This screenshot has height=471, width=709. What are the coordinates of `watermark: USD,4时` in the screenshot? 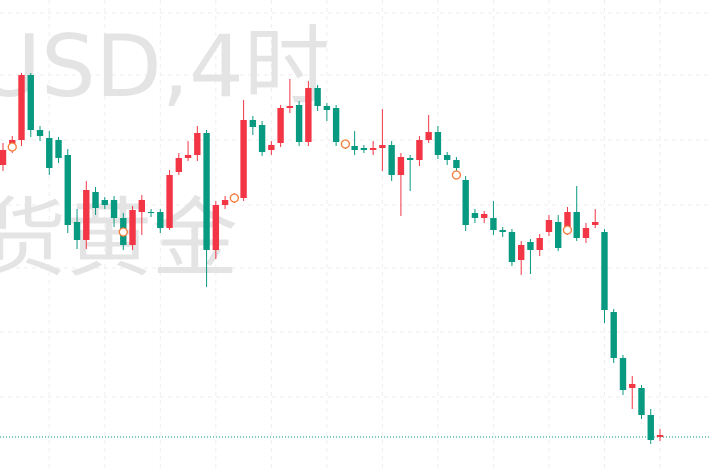 It's located at (165, 67).